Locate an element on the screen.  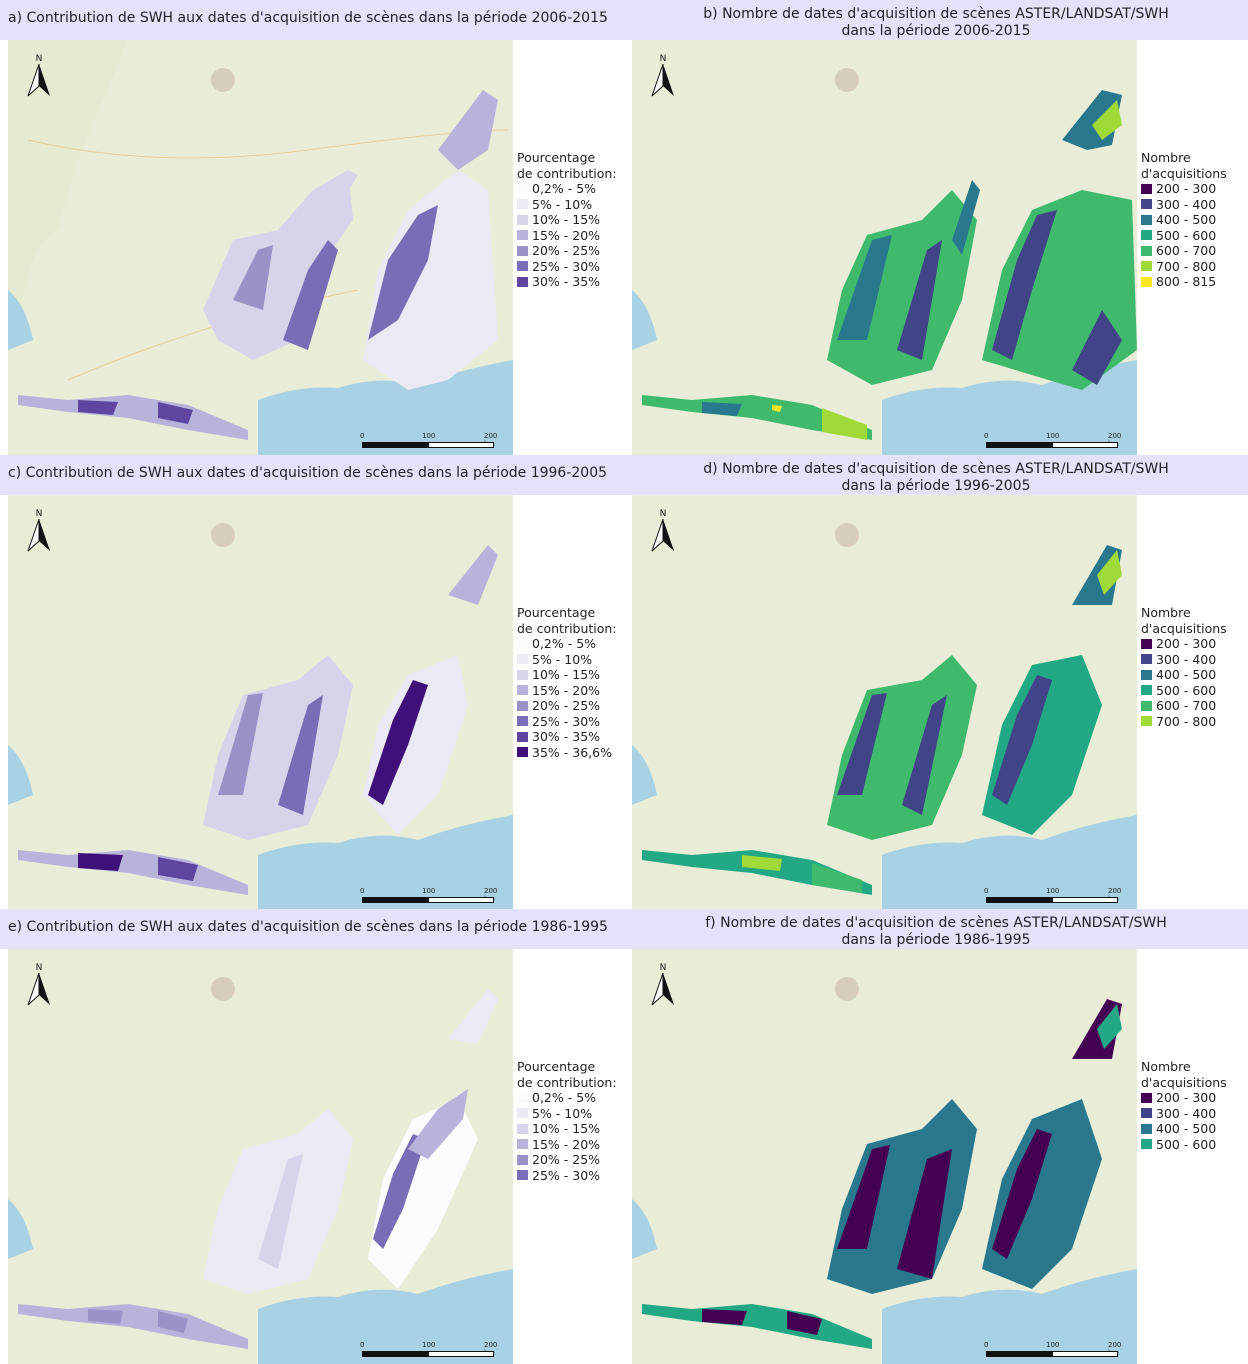
legend-item: 600 - 700 is located at coordinates (1193, 251).